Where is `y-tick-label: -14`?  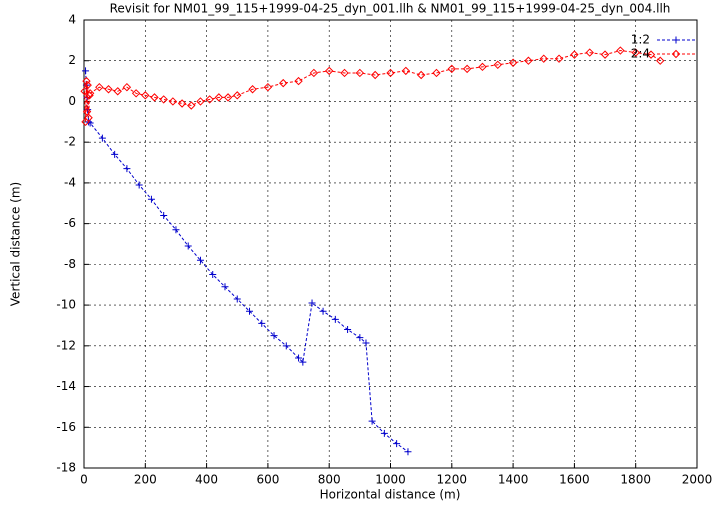
y-tick-label: -14 is located at coordinates (66, 386).